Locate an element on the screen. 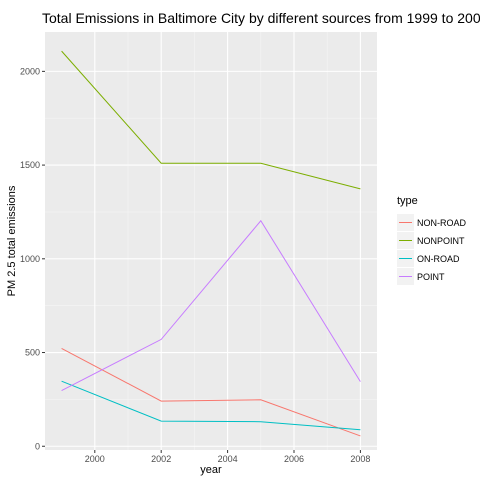 Image resolution: width=480 pixels, height=480 pixels. y-tick-label: 1000 is located at coordinates (30, 259).